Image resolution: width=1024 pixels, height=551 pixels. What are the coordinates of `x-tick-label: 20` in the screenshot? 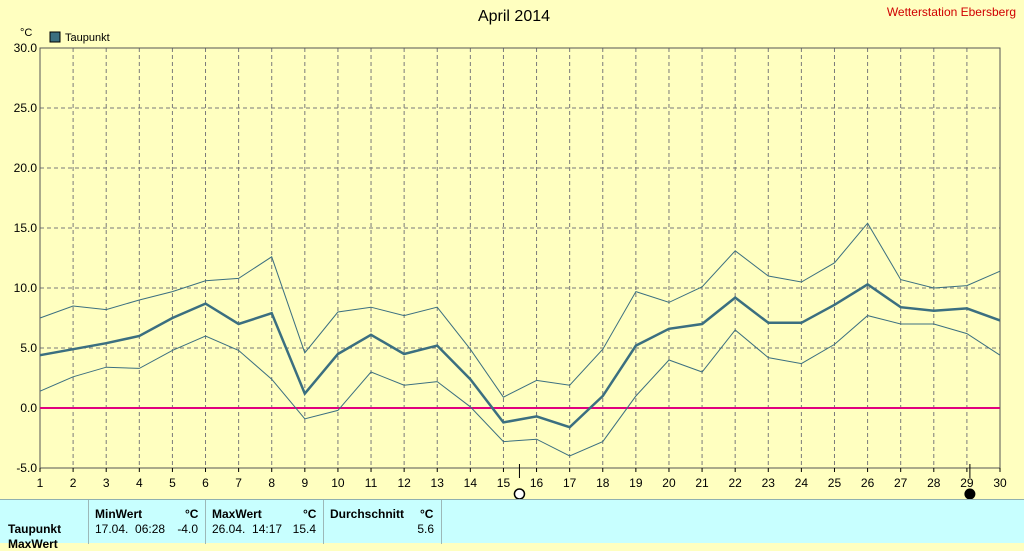 It's located at (669, 483).